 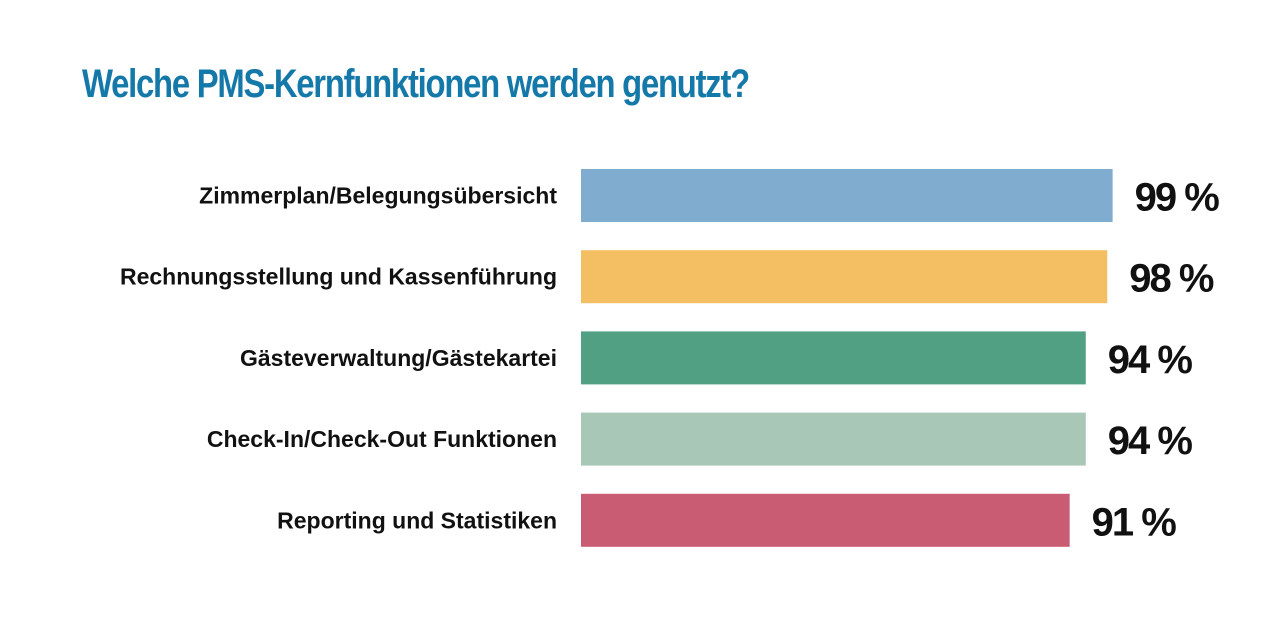 I want to click on bar-group: Rechnungsstellung und Kassenführung 98 %, so click(x=668, y=277).